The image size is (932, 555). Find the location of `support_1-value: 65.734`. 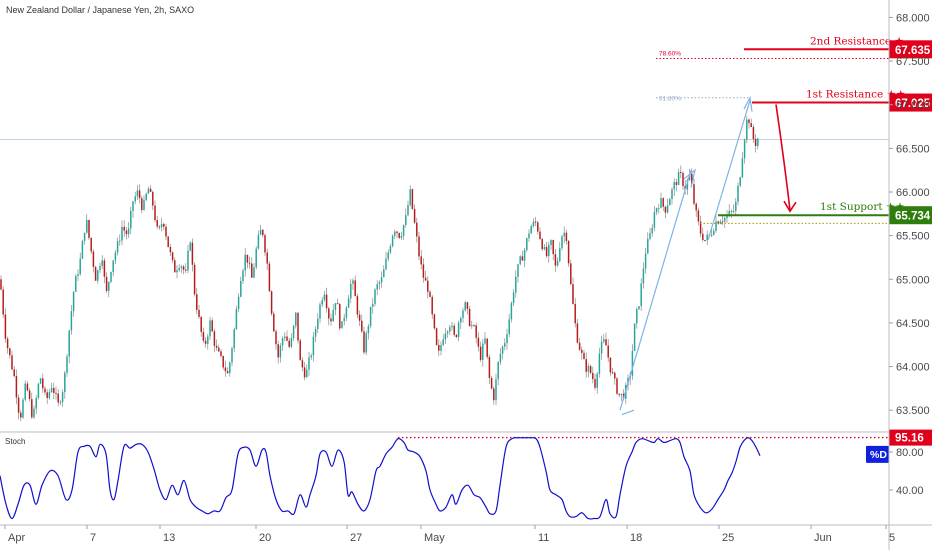

support_1-value: 65.734 is located at coordinates (913, 217).